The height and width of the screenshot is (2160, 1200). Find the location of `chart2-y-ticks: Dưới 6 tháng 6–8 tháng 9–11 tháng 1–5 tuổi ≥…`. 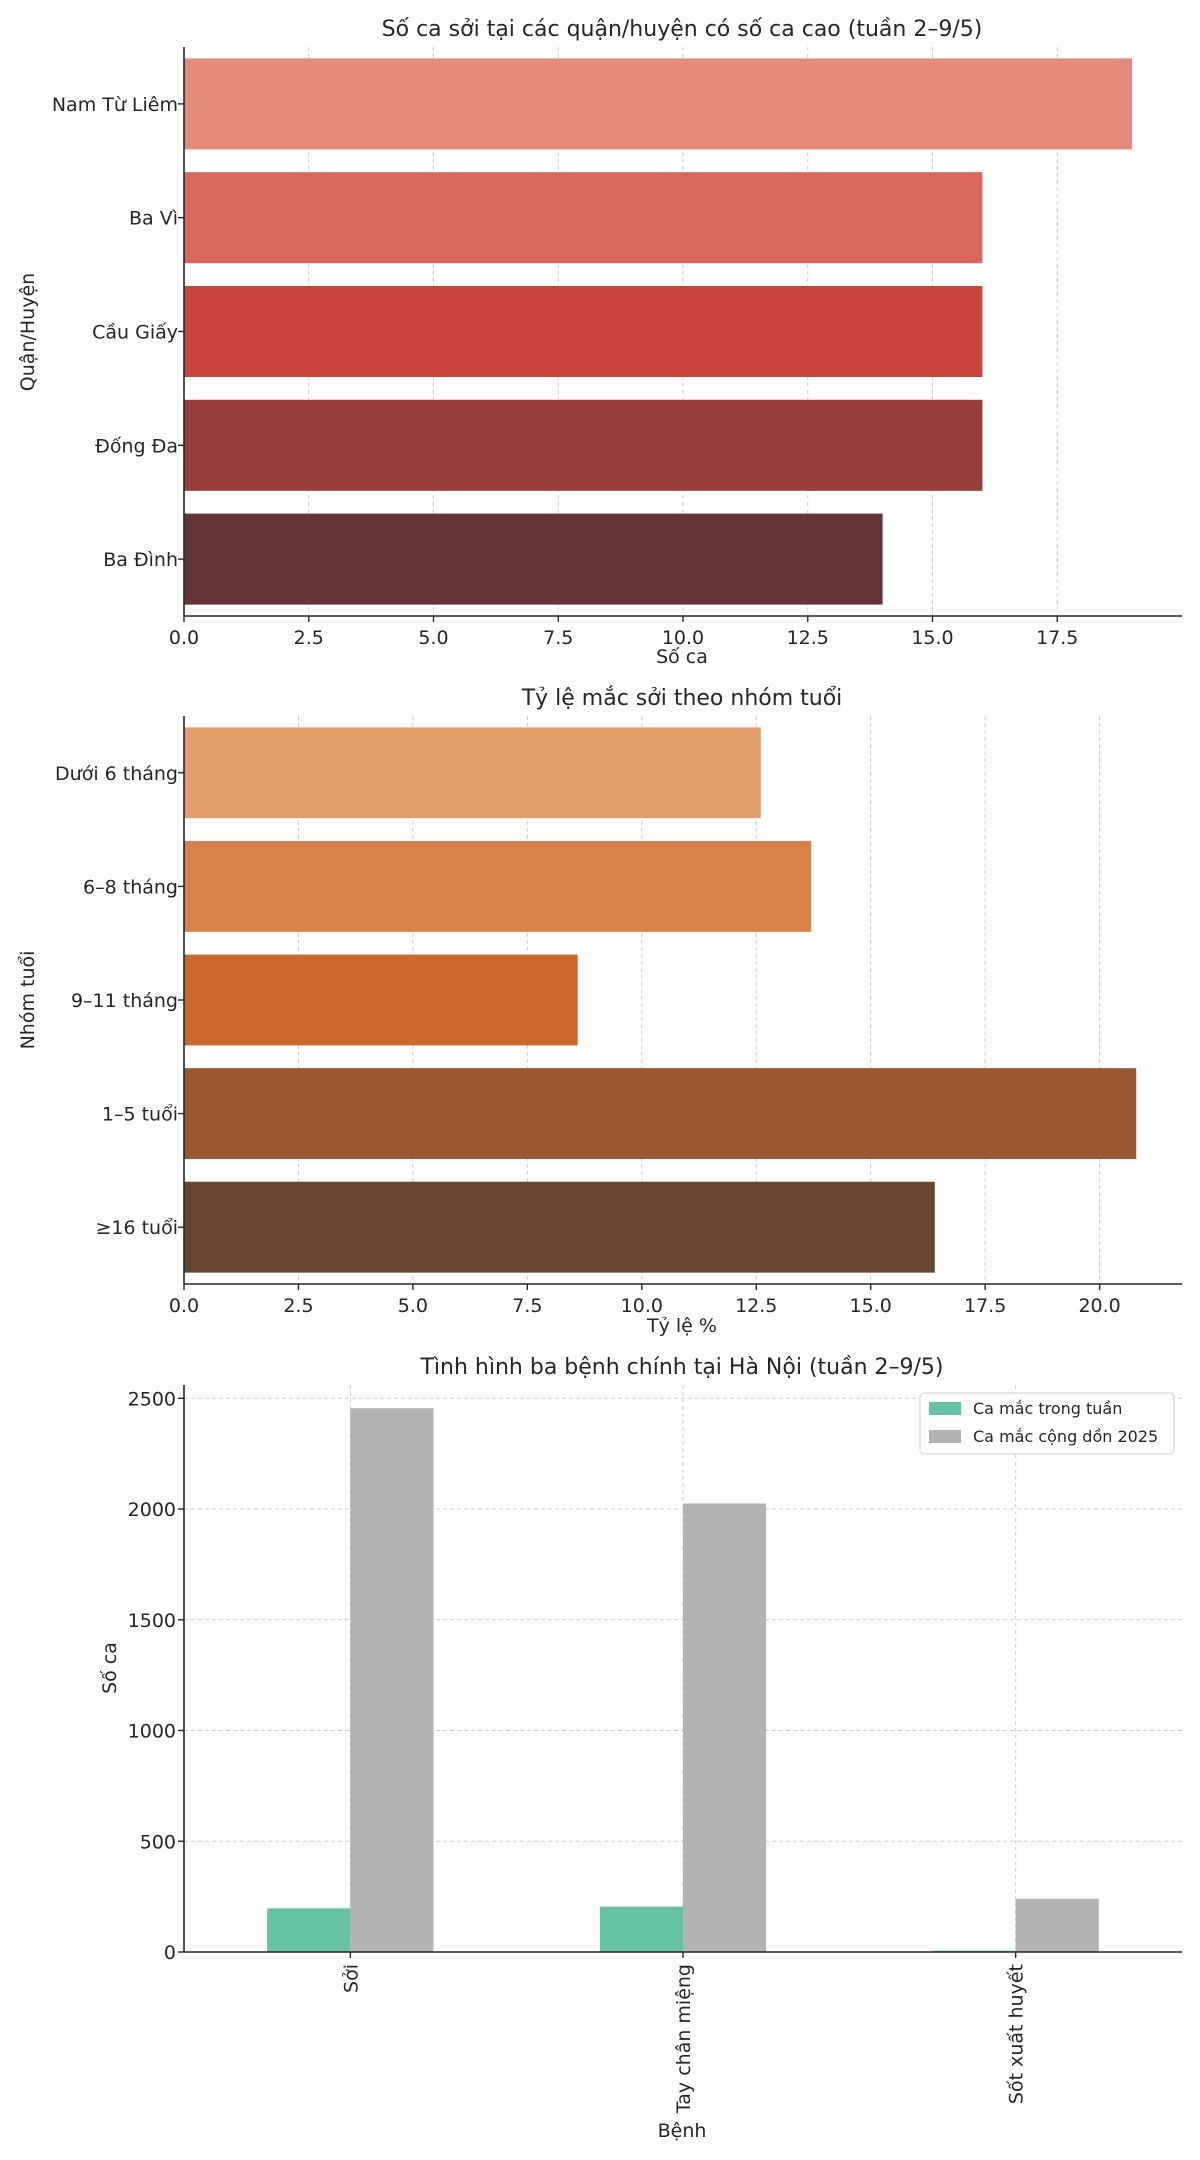

chart2-y-ticks: Dưới 6 tháng 6–8 tháng 9–11 tháng 1–5 tuổi ≥… is located at coordinates (119, 1001).